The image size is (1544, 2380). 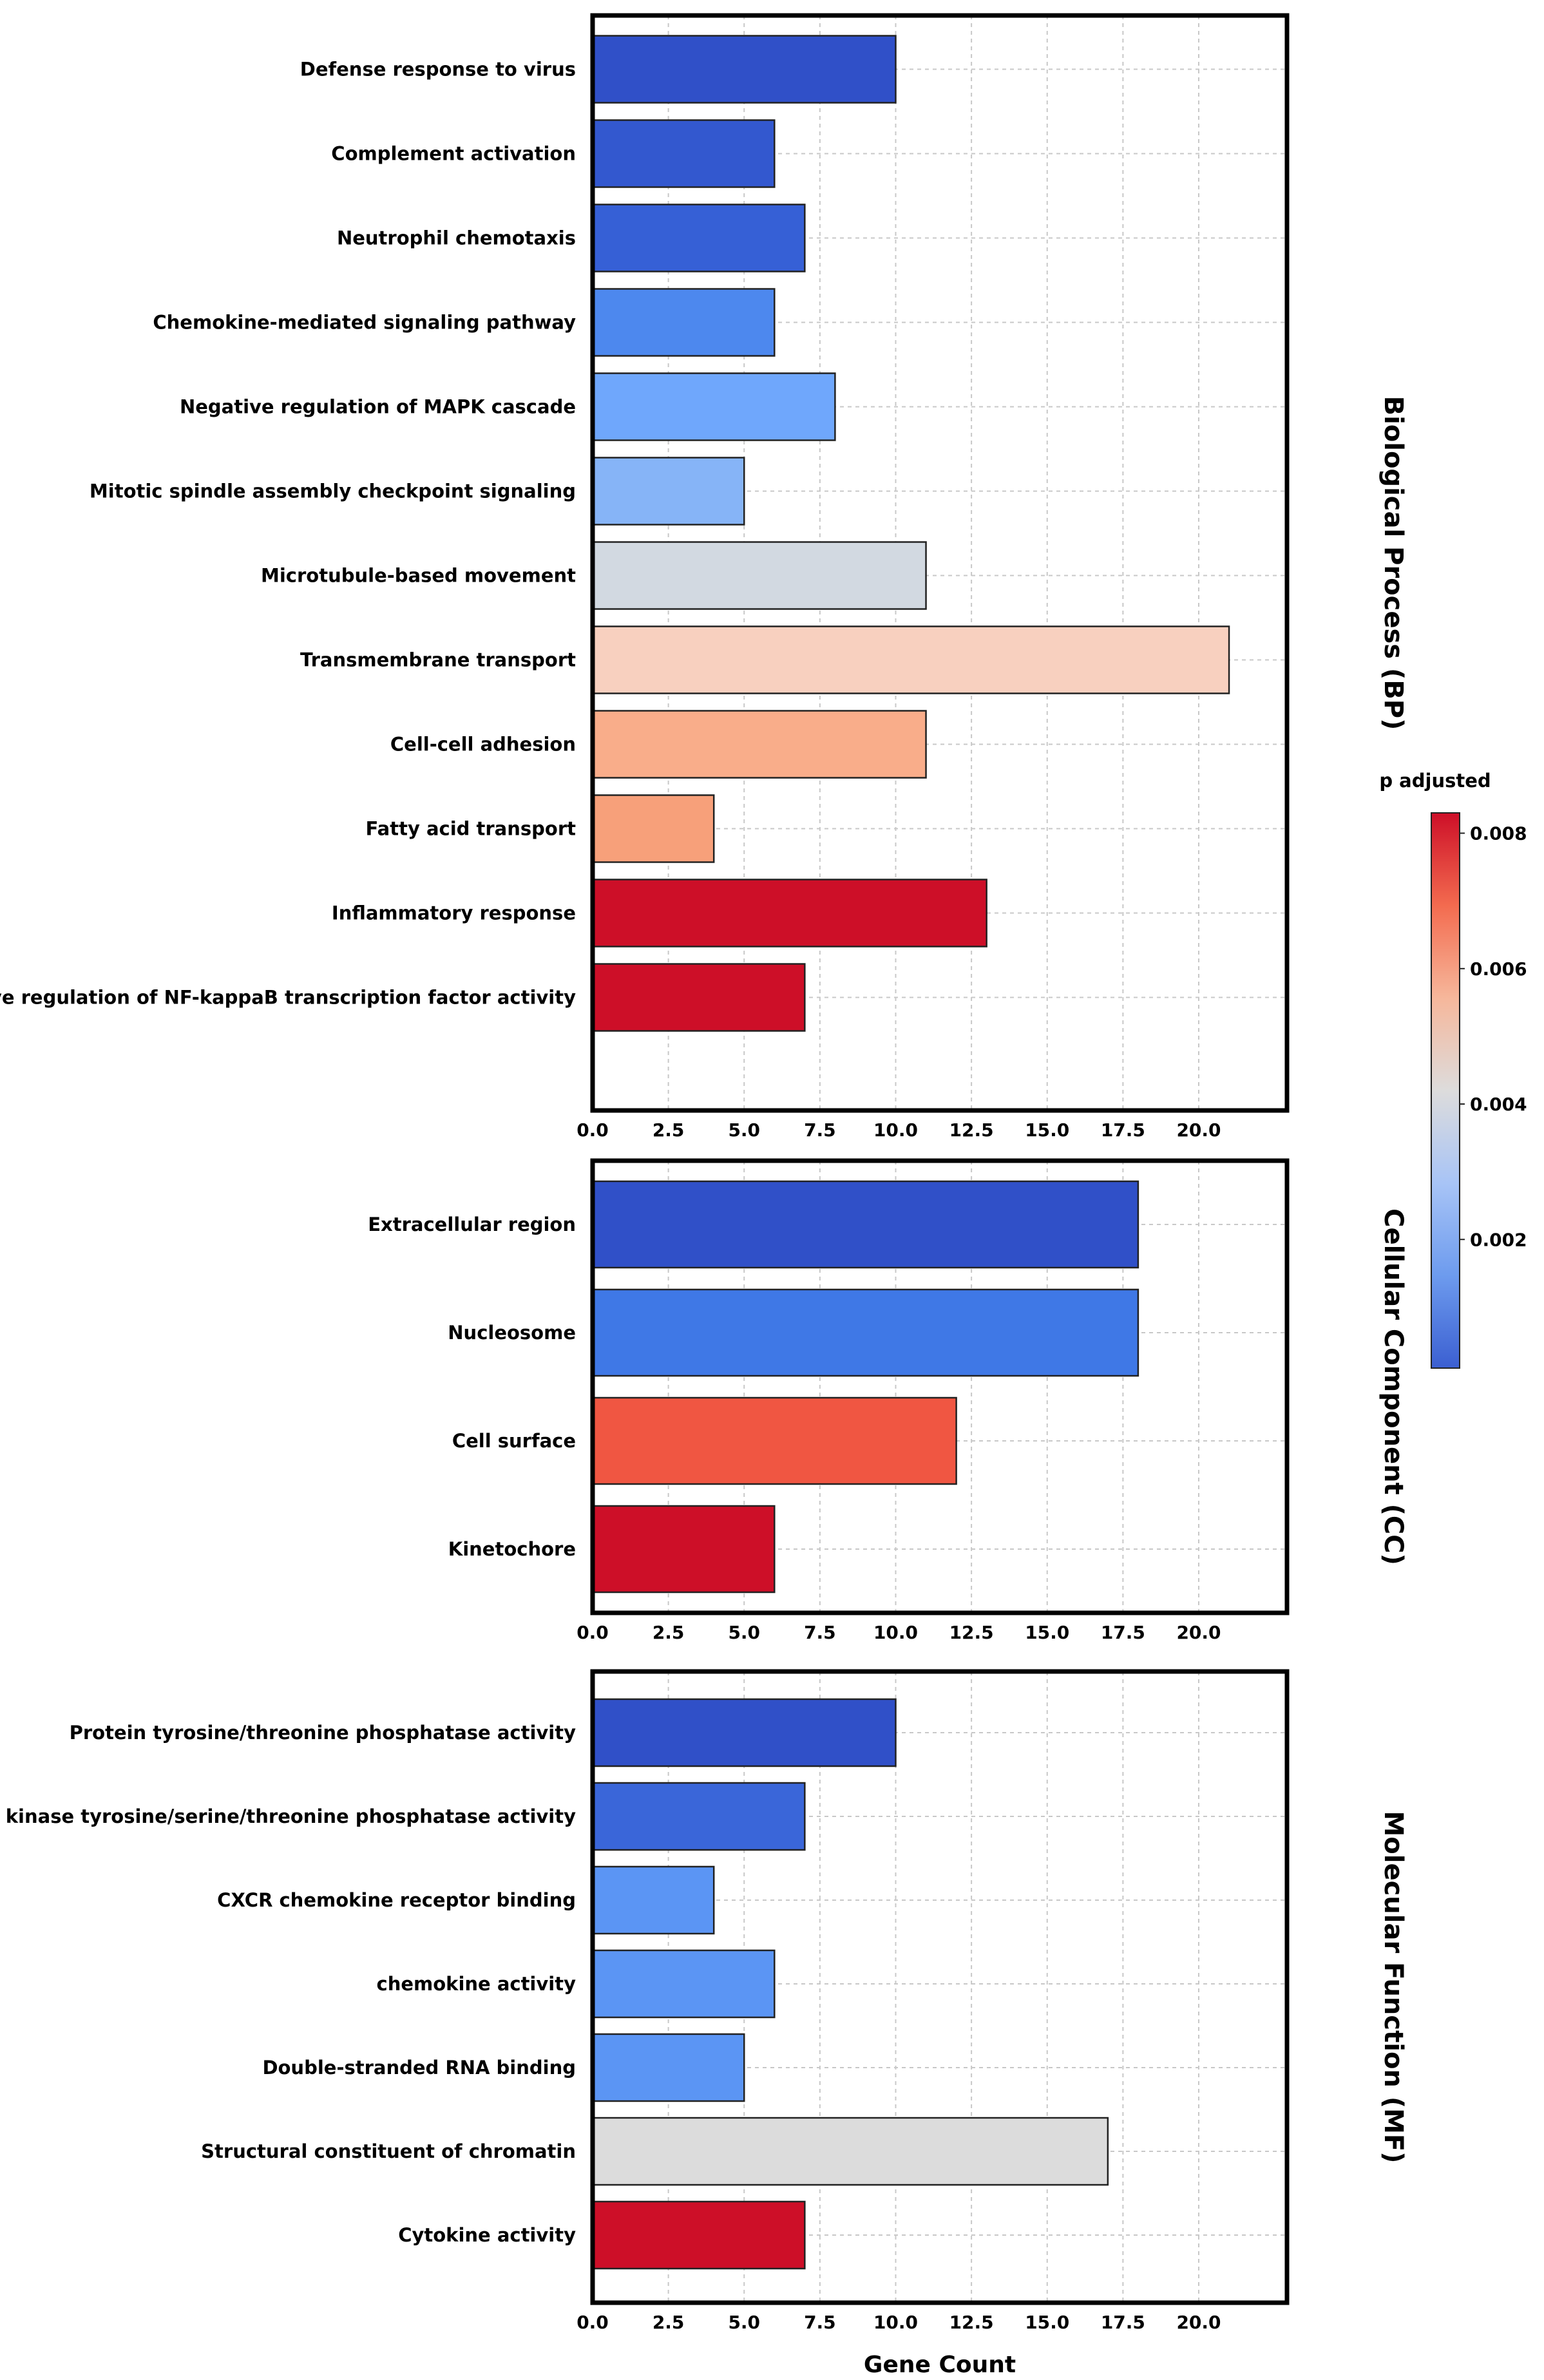 What do you see at coordinates (683, 1549) in the screenshot?
I see `bar-kinetochore` at bounding box center [683, 1549].